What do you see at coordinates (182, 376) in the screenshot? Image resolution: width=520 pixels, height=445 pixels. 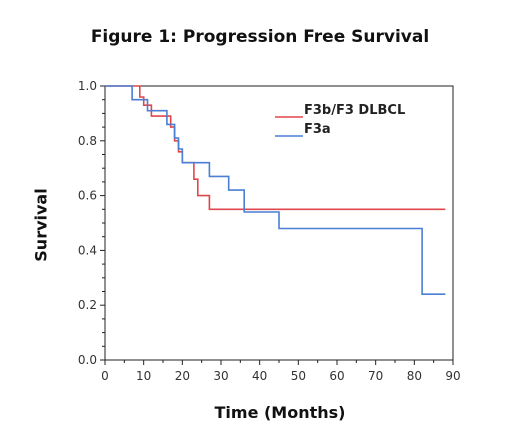 I see `x-tick-label: 20` at bounding box center [182, 376].